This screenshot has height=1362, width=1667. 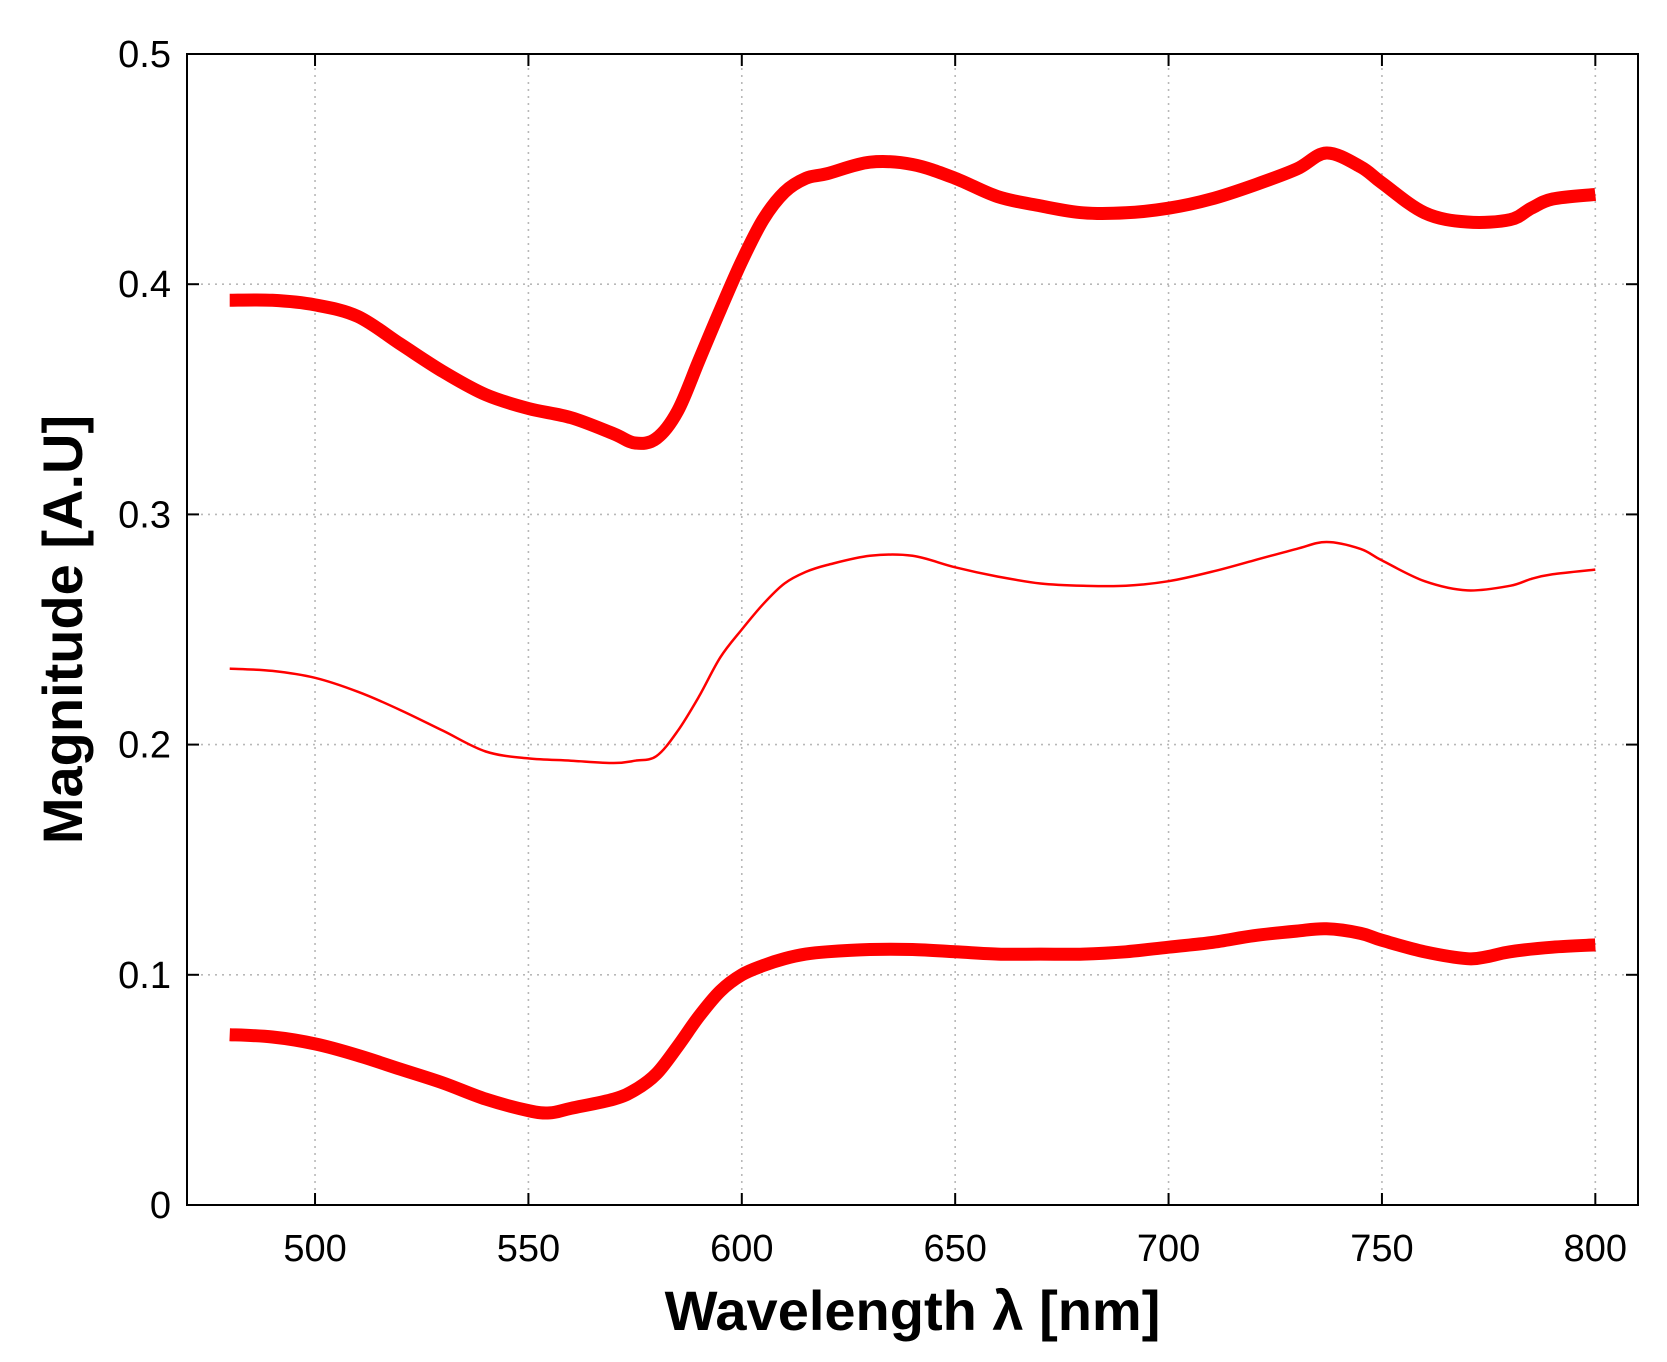 What do you see at coordinates (144, 630) in the screenshot?
I see `y-tick-labels: 0 0.1 0.2 0.3 0.4 0.5` at bounding box center [144, 630].